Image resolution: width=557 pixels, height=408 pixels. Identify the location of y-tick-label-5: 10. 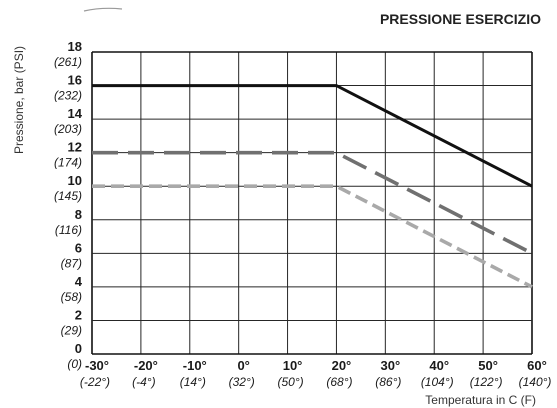
(75, 180).